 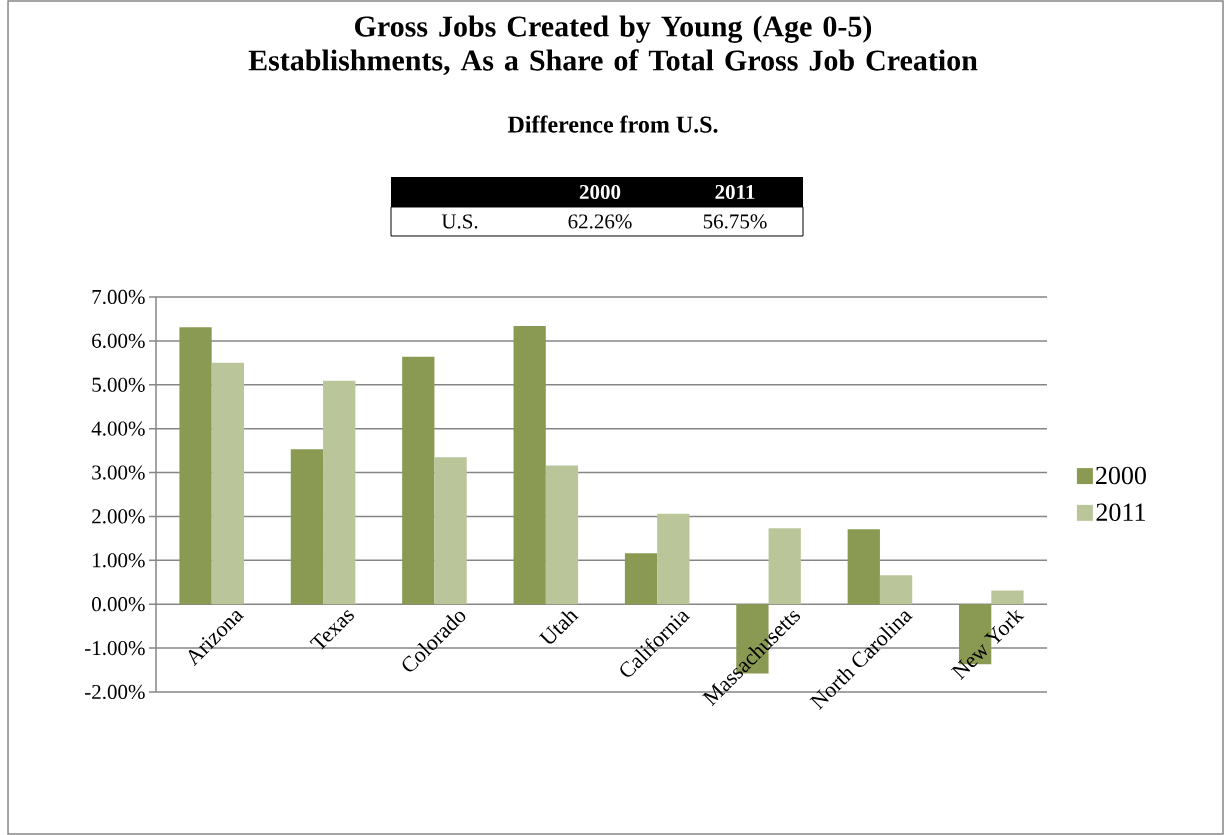 I want to click on y-tick-label: -1.00%, so click(x=115, y=648).